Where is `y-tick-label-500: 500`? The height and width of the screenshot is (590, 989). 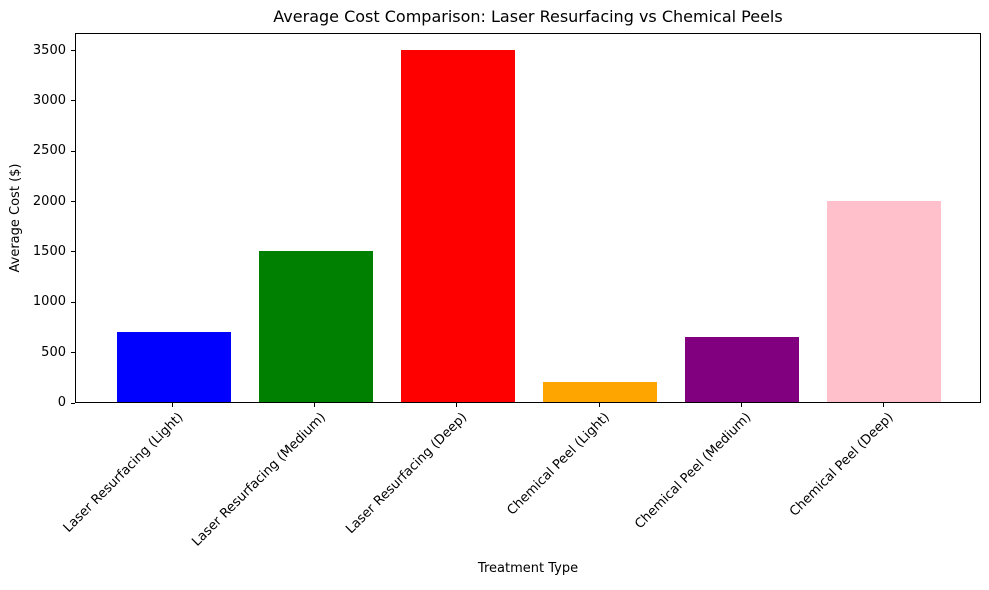 y-tick-label-500: 500 is located at coordinates (53, 352).